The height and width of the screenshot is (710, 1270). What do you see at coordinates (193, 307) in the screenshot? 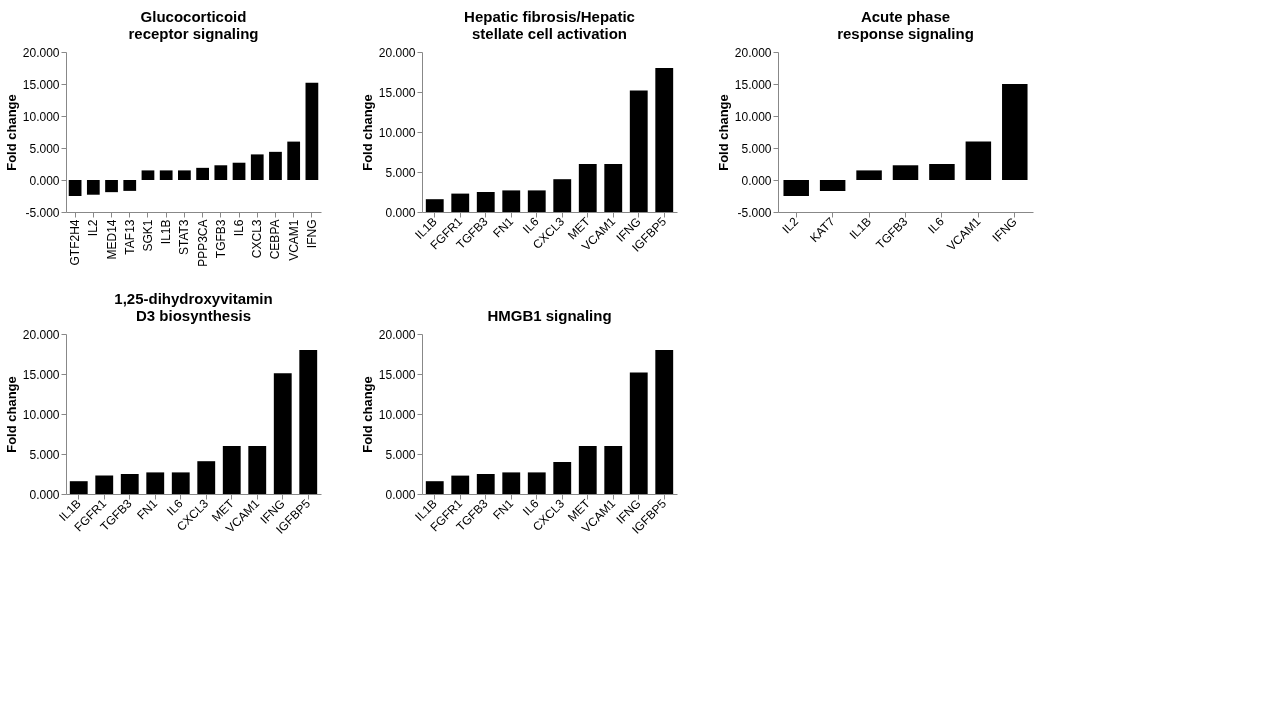
I see `chart-title: 1,25-dihydroxyvitamin D3 biosynthesis` at bounding box center [193, 307].